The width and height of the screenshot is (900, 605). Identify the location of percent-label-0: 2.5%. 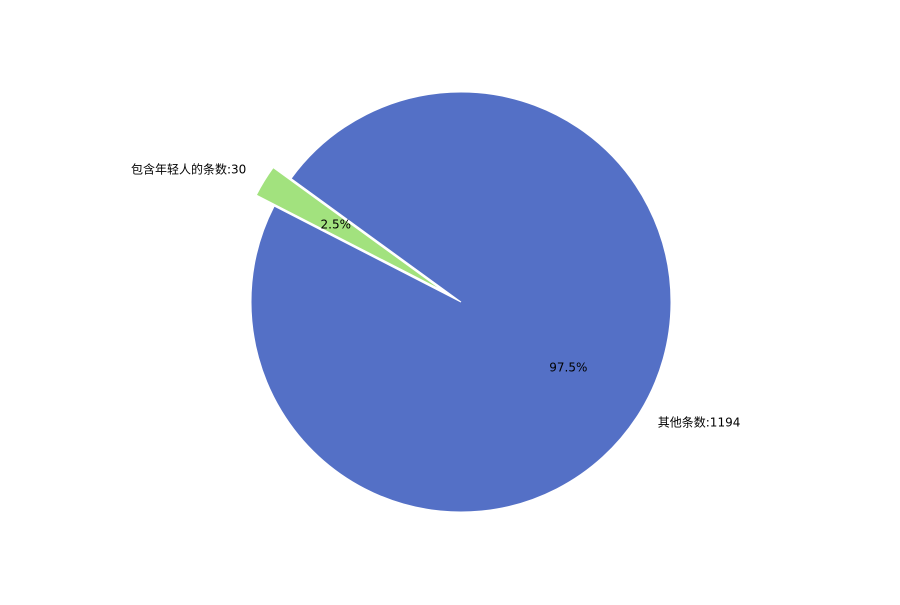
(336, 224).